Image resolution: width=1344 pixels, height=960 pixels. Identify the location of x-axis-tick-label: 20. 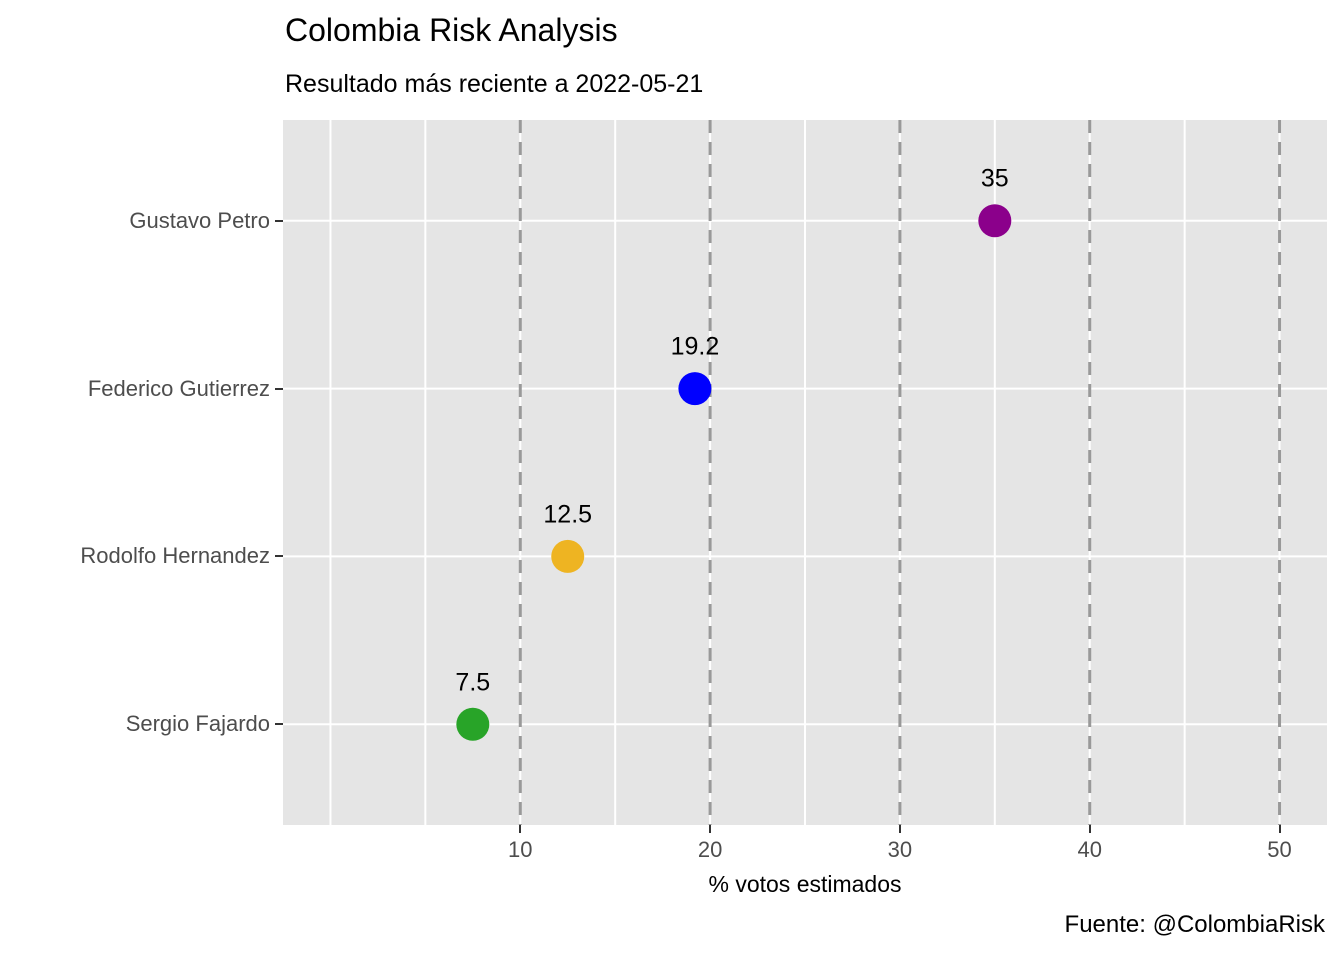
(710, 849).